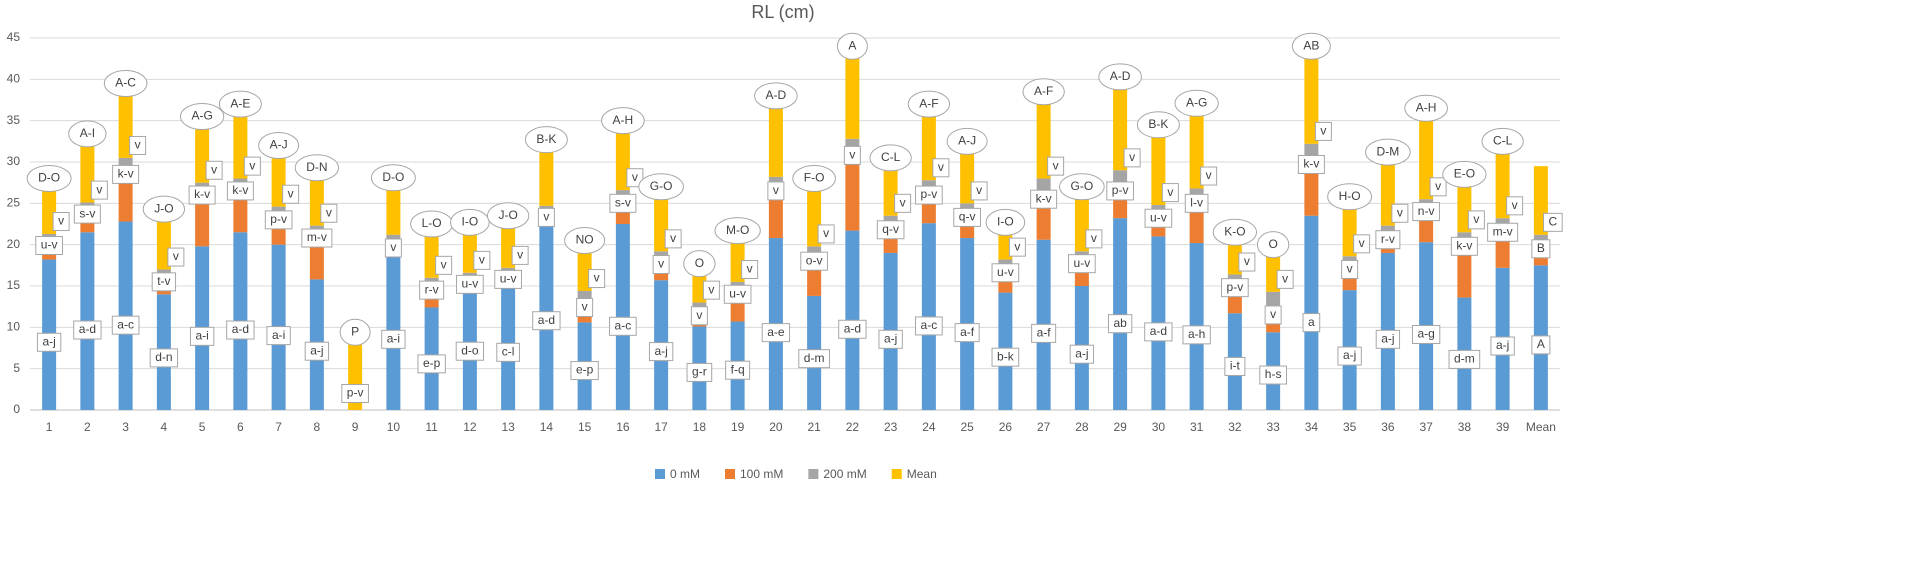 This screenshot has height=584, width=1905. What do you see at coordinates (202, 194) in the screenshot?
I see `annotation-label: k-v` at bounding box center [202, 194].